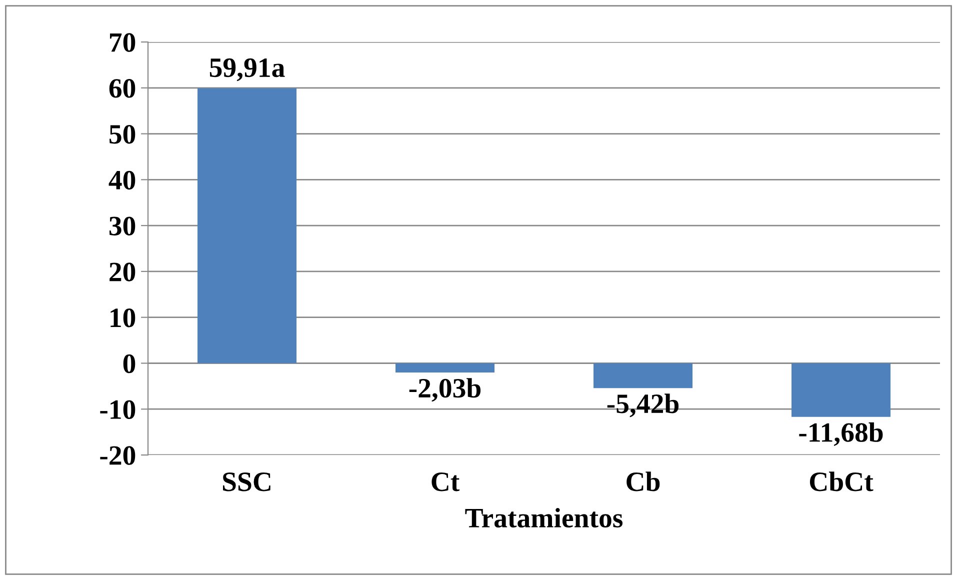 This screenshot has width=957, height=580. I want to click on x-tick-label: Ct, so click(446, 482).